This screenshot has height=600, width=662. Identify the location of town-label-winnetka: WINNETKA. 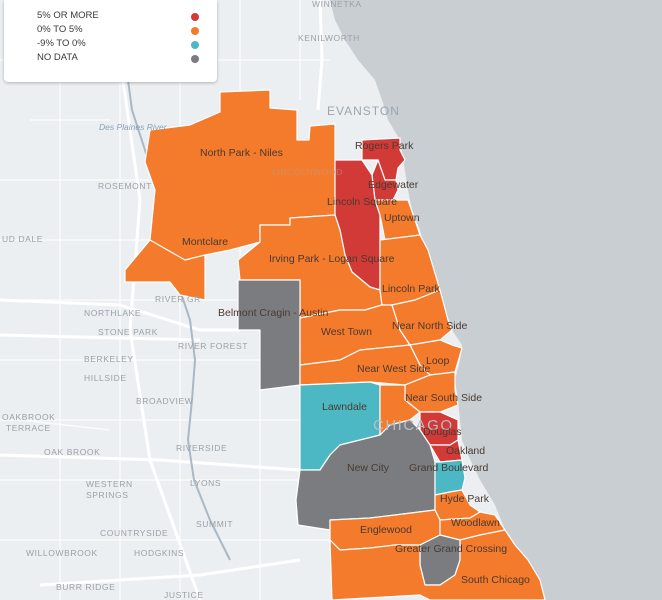
(337, 4).